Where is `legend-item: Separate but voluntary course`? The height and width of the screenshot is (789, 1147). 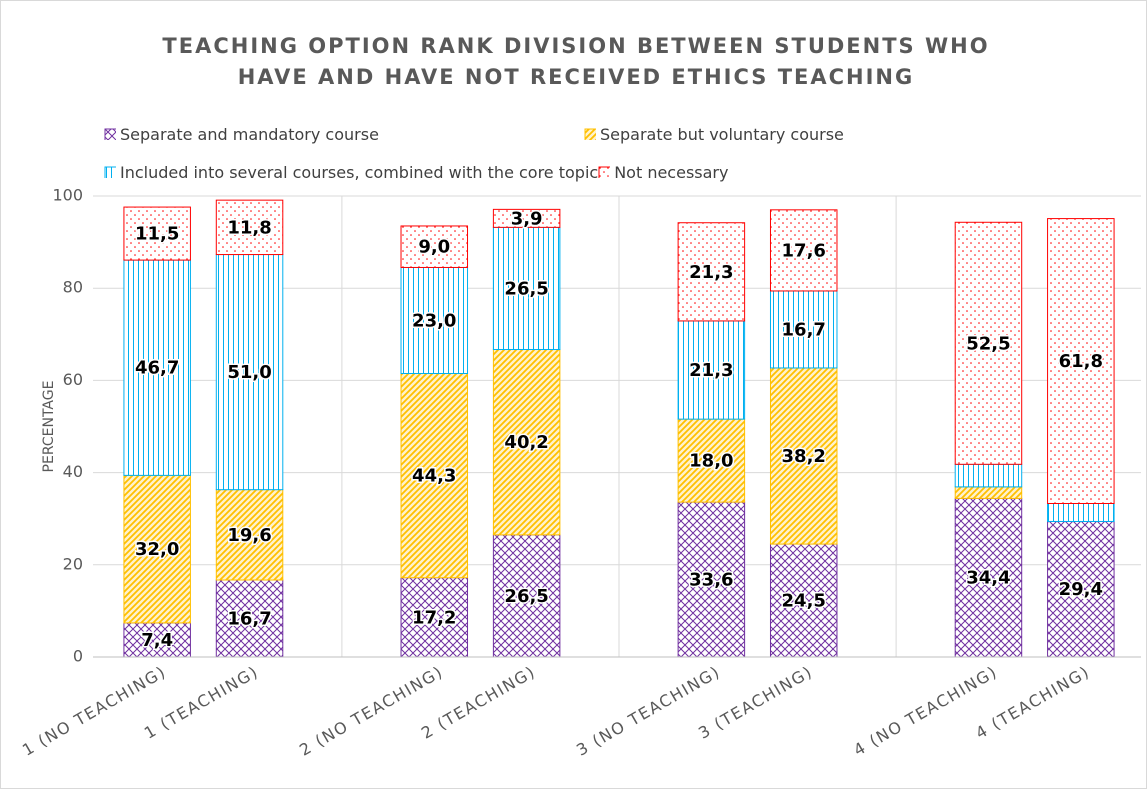
legend-item: Separate but voluntary course is located at coordinates (824, 134).